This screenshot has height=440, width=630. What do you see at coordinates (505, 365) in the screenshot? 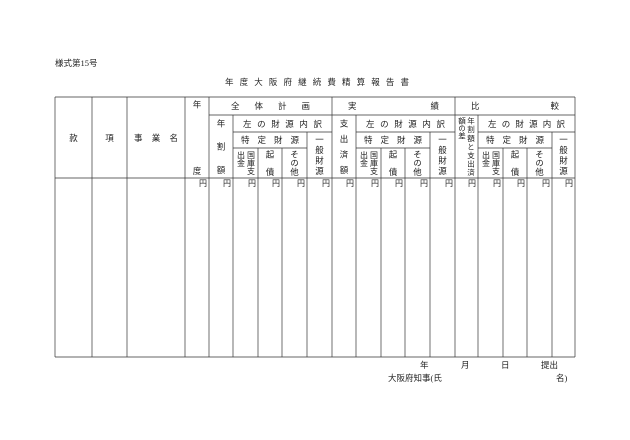
I see `footer-date: 日` at bounding box center [505, 365].